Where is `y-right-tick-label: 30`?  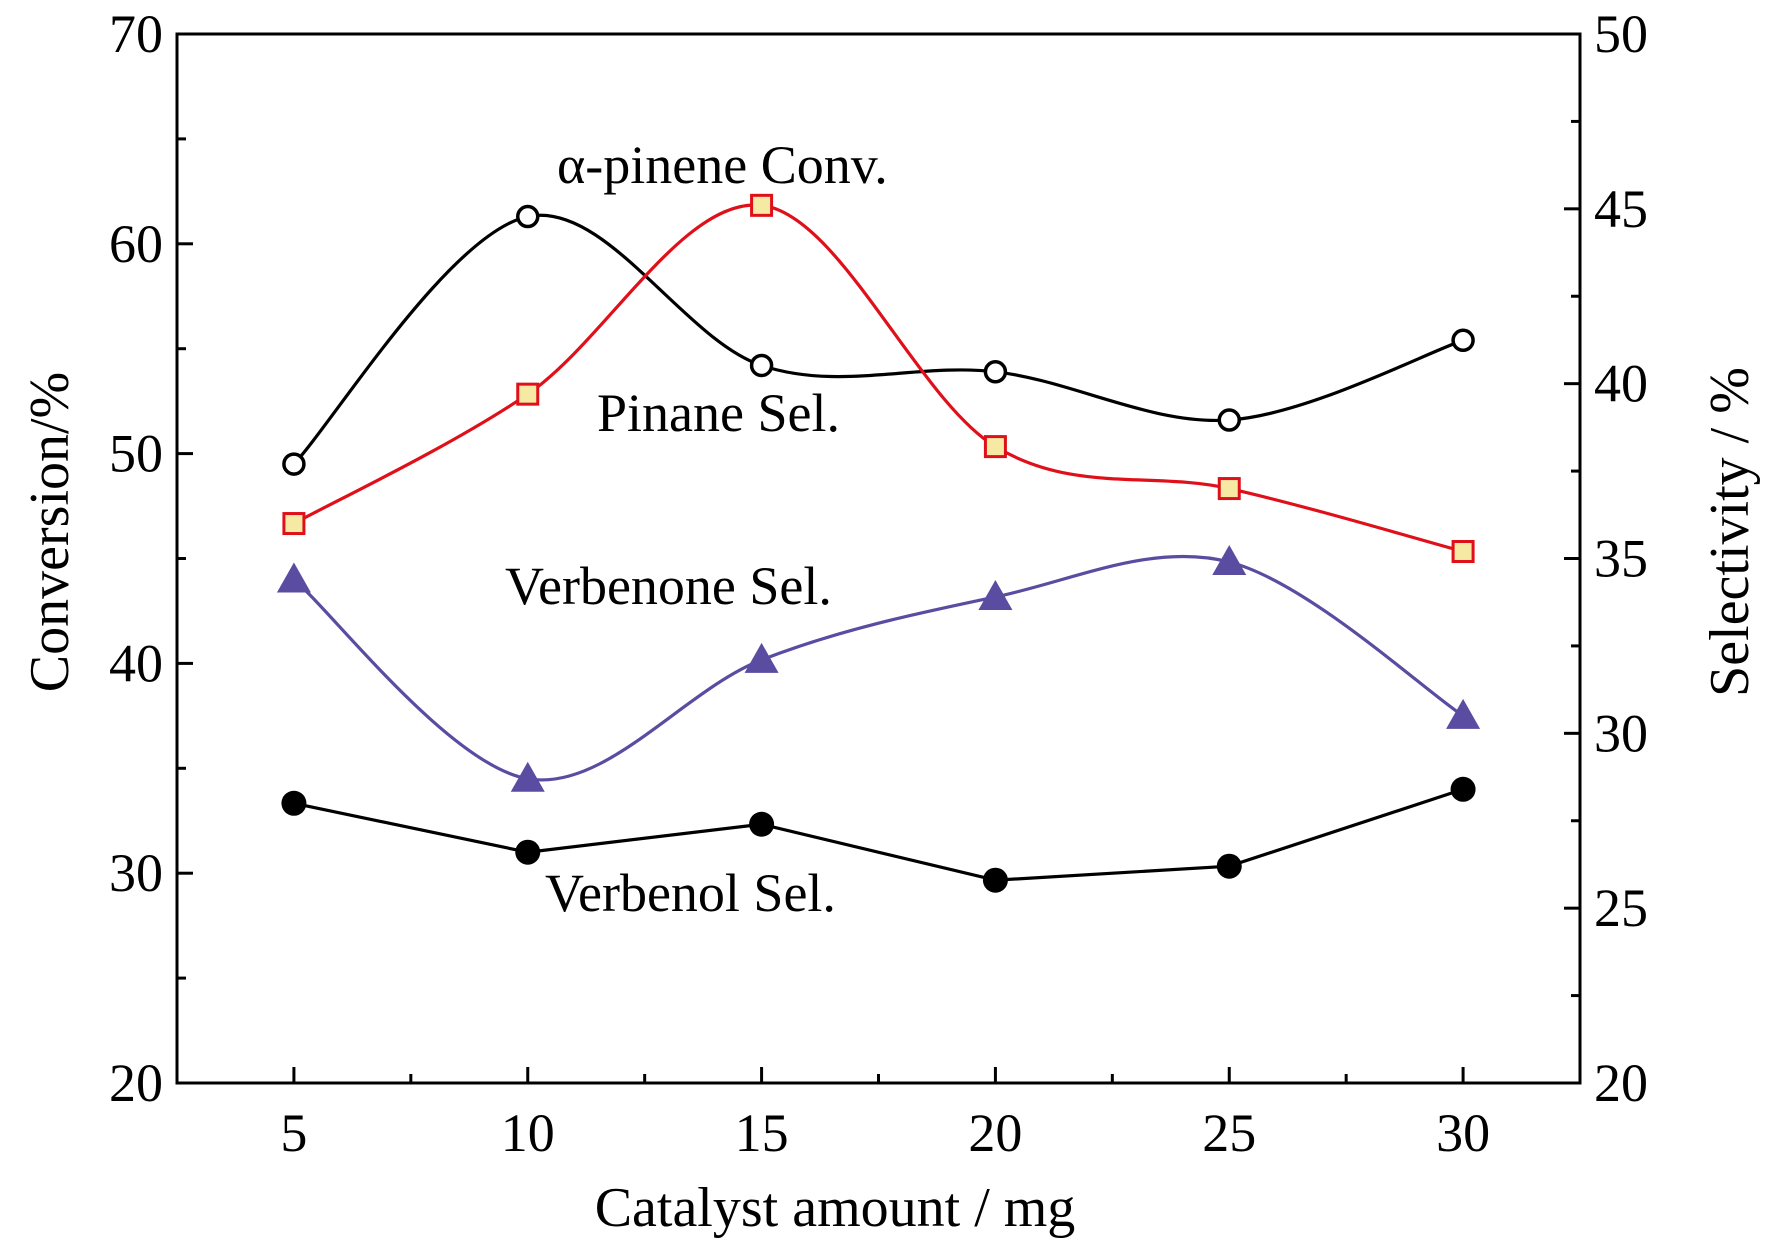
y-right-tick-label: 30 is located at coordinates (1621, 733).